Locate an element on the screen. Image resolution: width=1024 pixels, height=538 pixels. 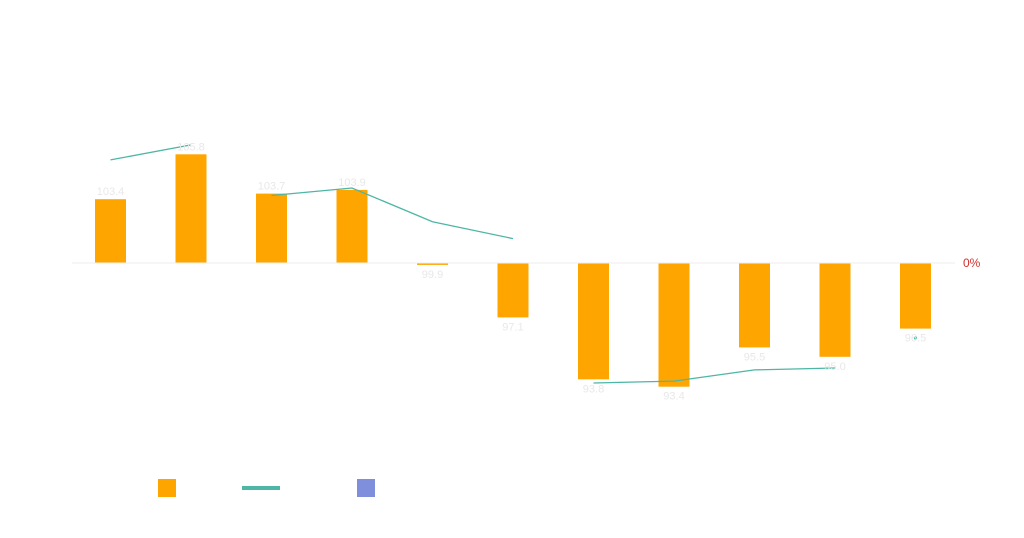
bar-label-8: 93.4 is located at coordinates (673, 397).